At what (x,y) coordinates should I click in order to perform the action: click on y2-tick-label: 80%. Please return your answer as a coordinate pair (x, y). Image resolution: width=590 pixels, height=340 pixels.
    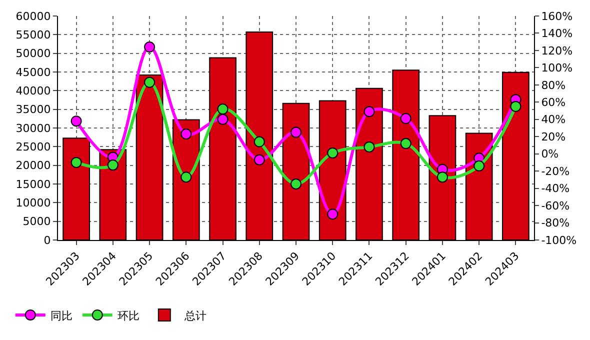
    Looking at the image, I should click on (553, 85).